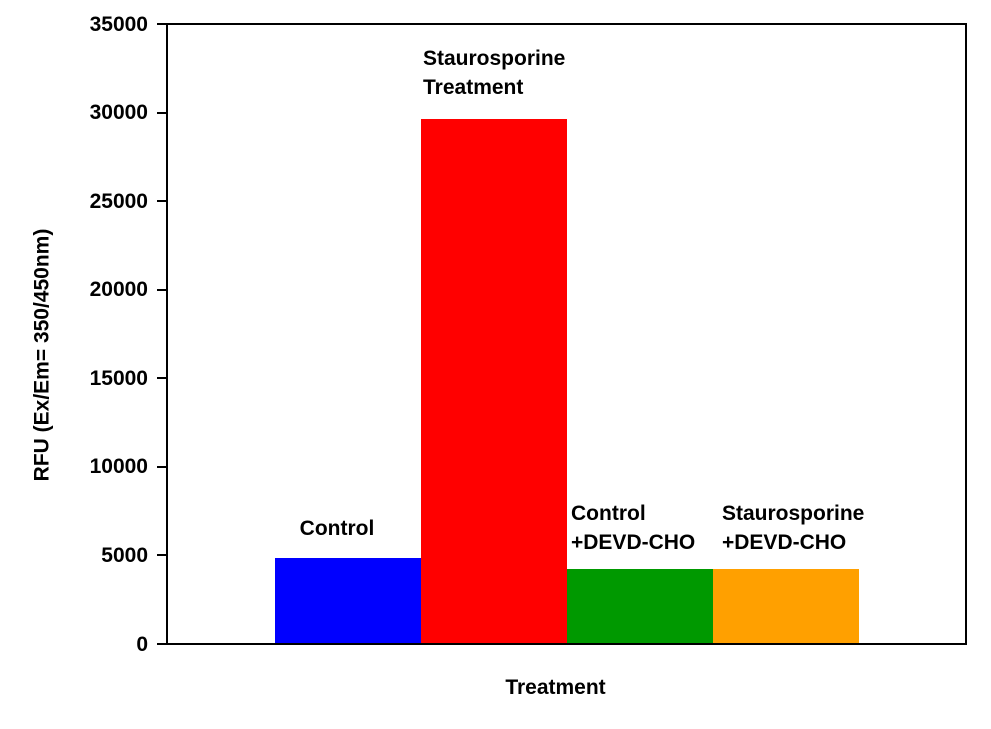  What do you see at coordinates (337, 528) in the screenshot?
I see `bar-label-control: Control` at bounding box center [337, 528].